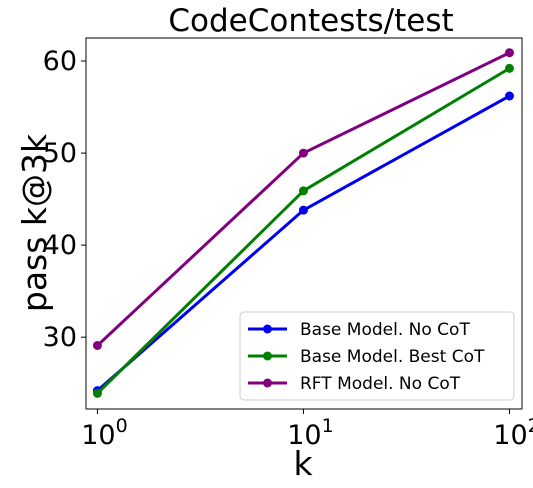 The height and width of the screenshot is (488, 533). What do you see at coordinates (380, 384) in the screenshot?
I see `legend-label-2: RFT Model. No CoT` at bounding box center [380, 384].